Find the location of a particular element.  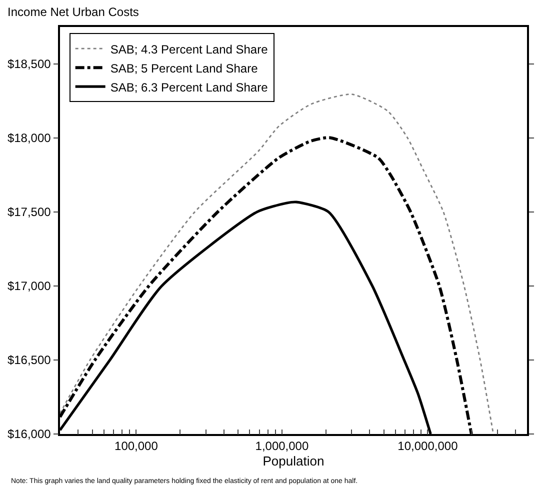

x-tick-label: 100,000 is located at coordinates (136, 446).